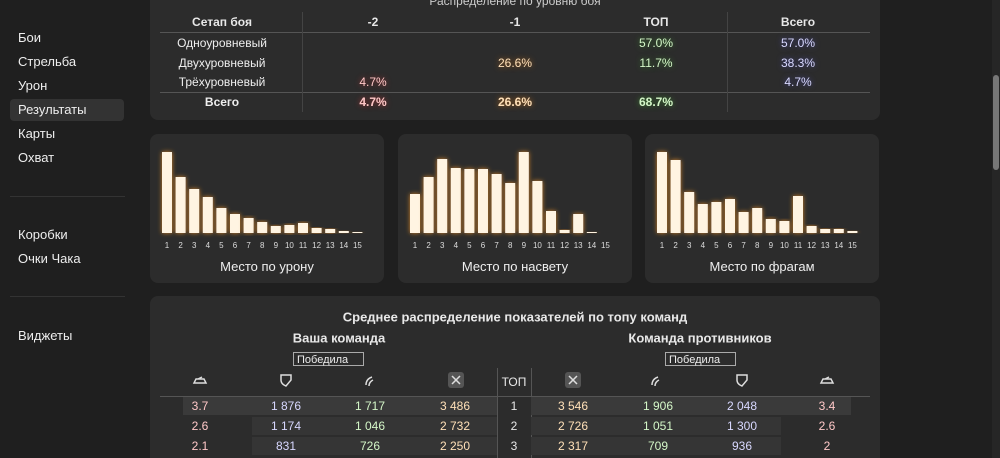 Image resolution: width=1000 pixels, height=458 pixels. Describe the element at coordinates (286, 406) in the screenshot. I see `cell-value: 1 876` at that location.